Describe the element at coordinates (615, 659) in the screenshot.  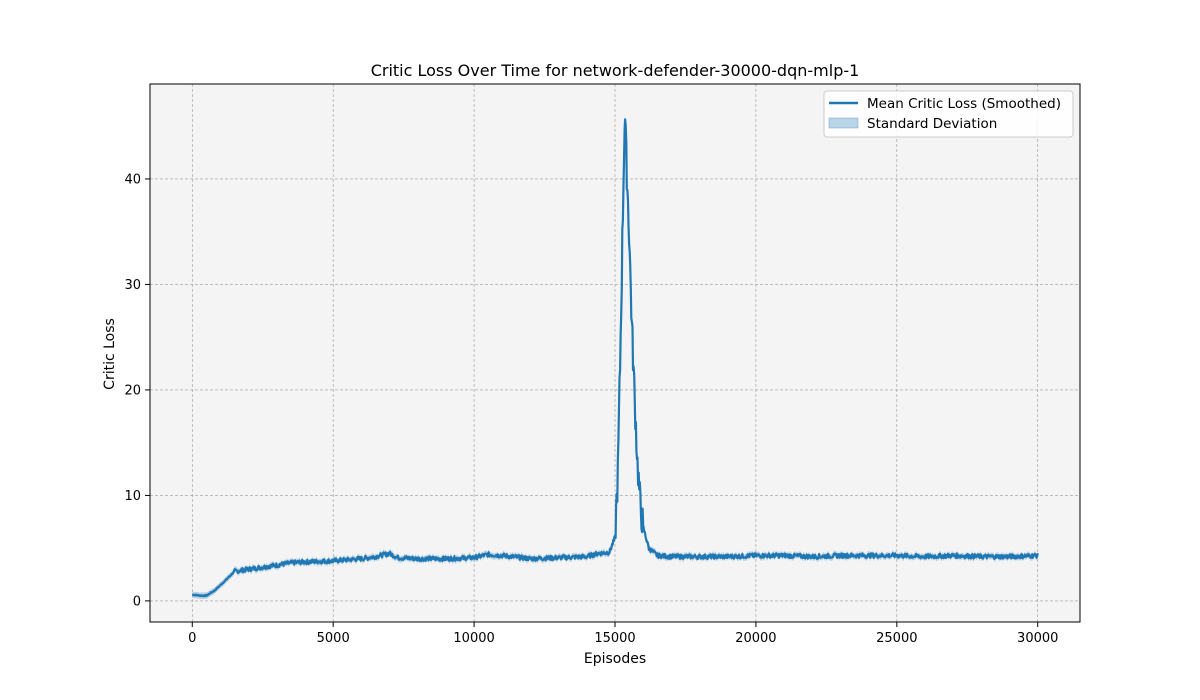
I see `x-axis-label: Episodes` at that location.